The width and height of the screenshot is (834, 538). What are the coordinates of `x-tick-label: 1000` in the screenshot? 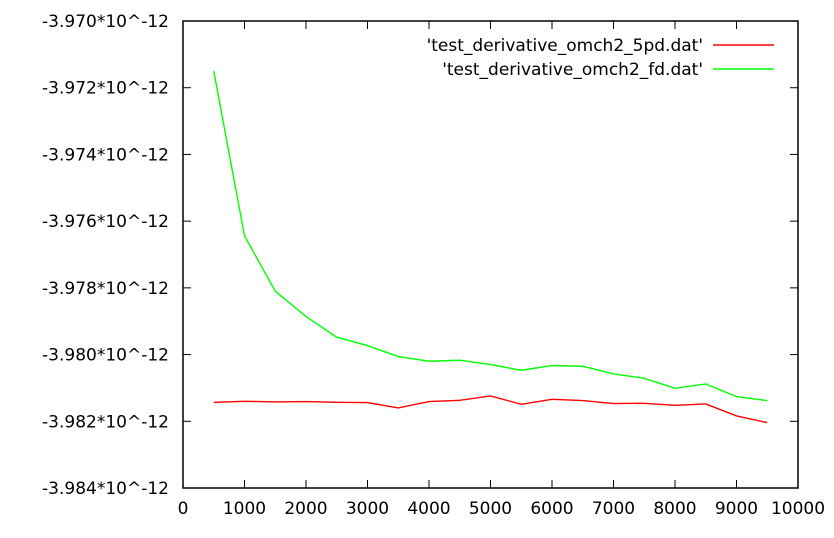 It's located at (244, 509).